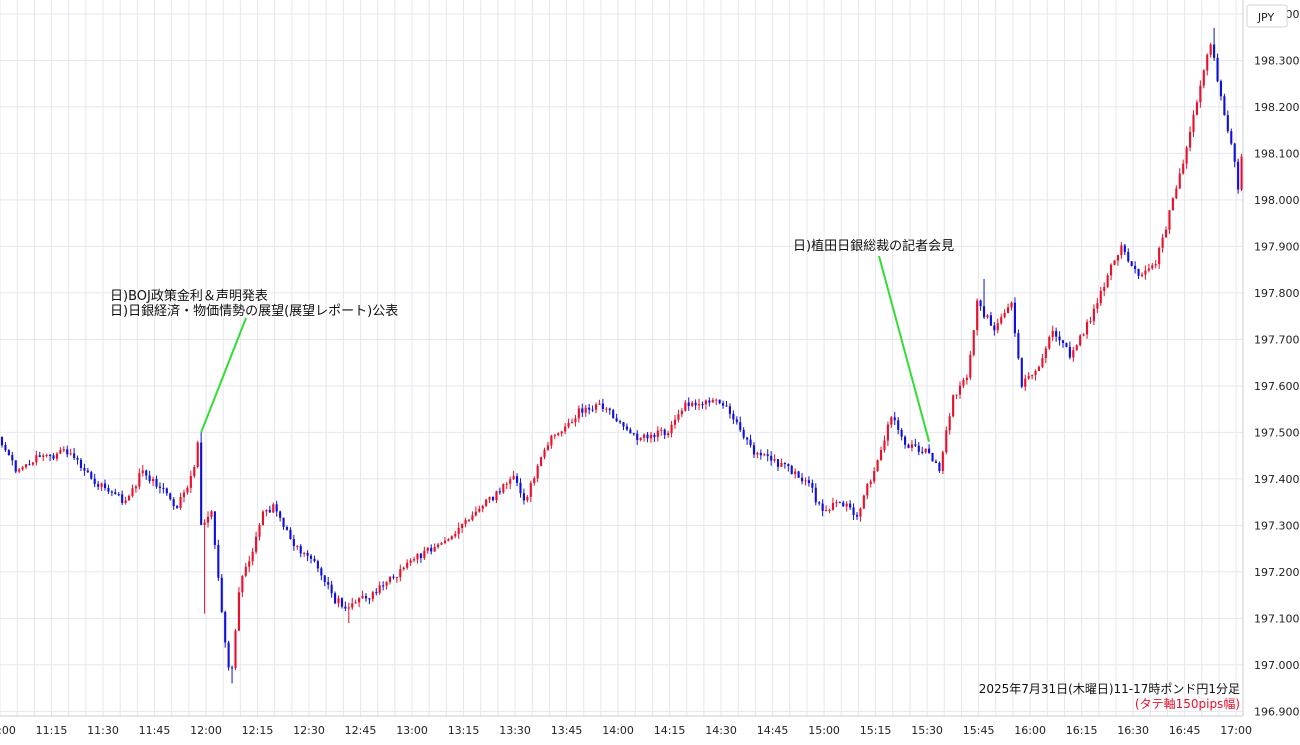  I want to click on price-axis-panel, so click(1271, 372).